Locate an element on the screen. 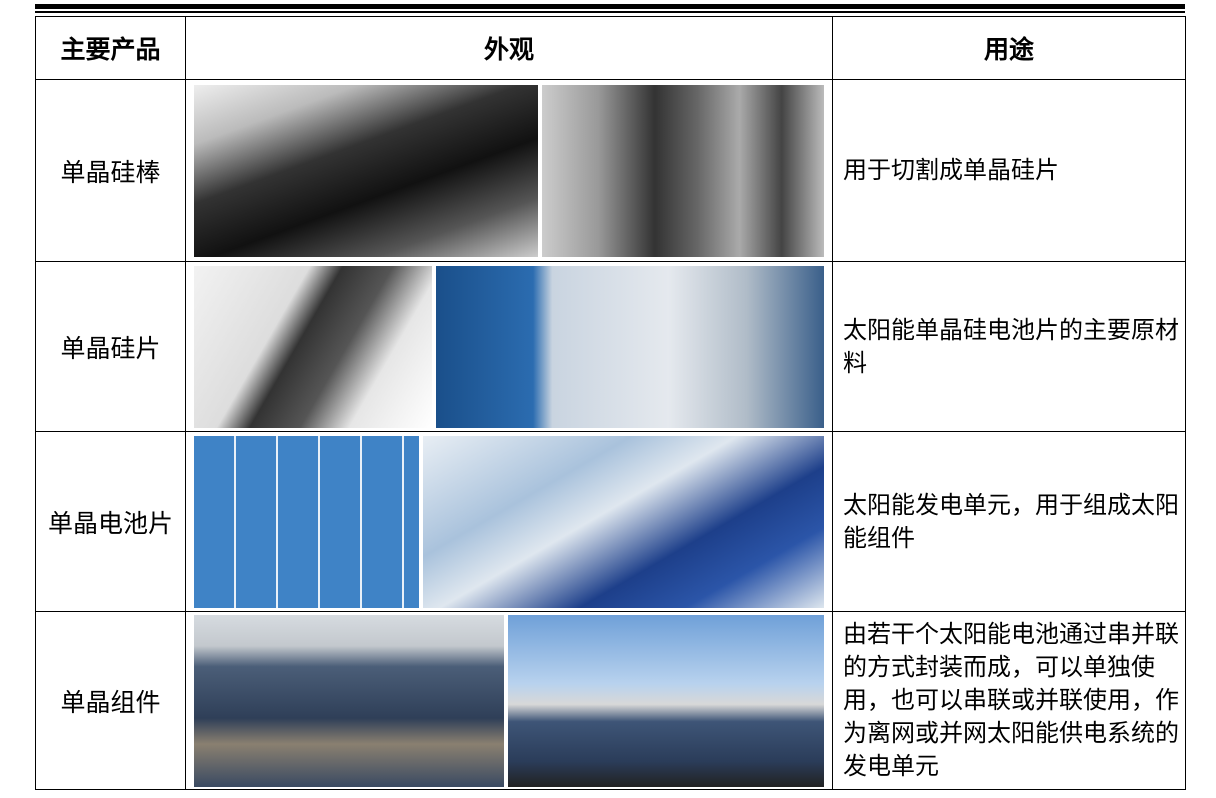 The image size is (1216, 798). image-block is located at coordinates (683, 170).